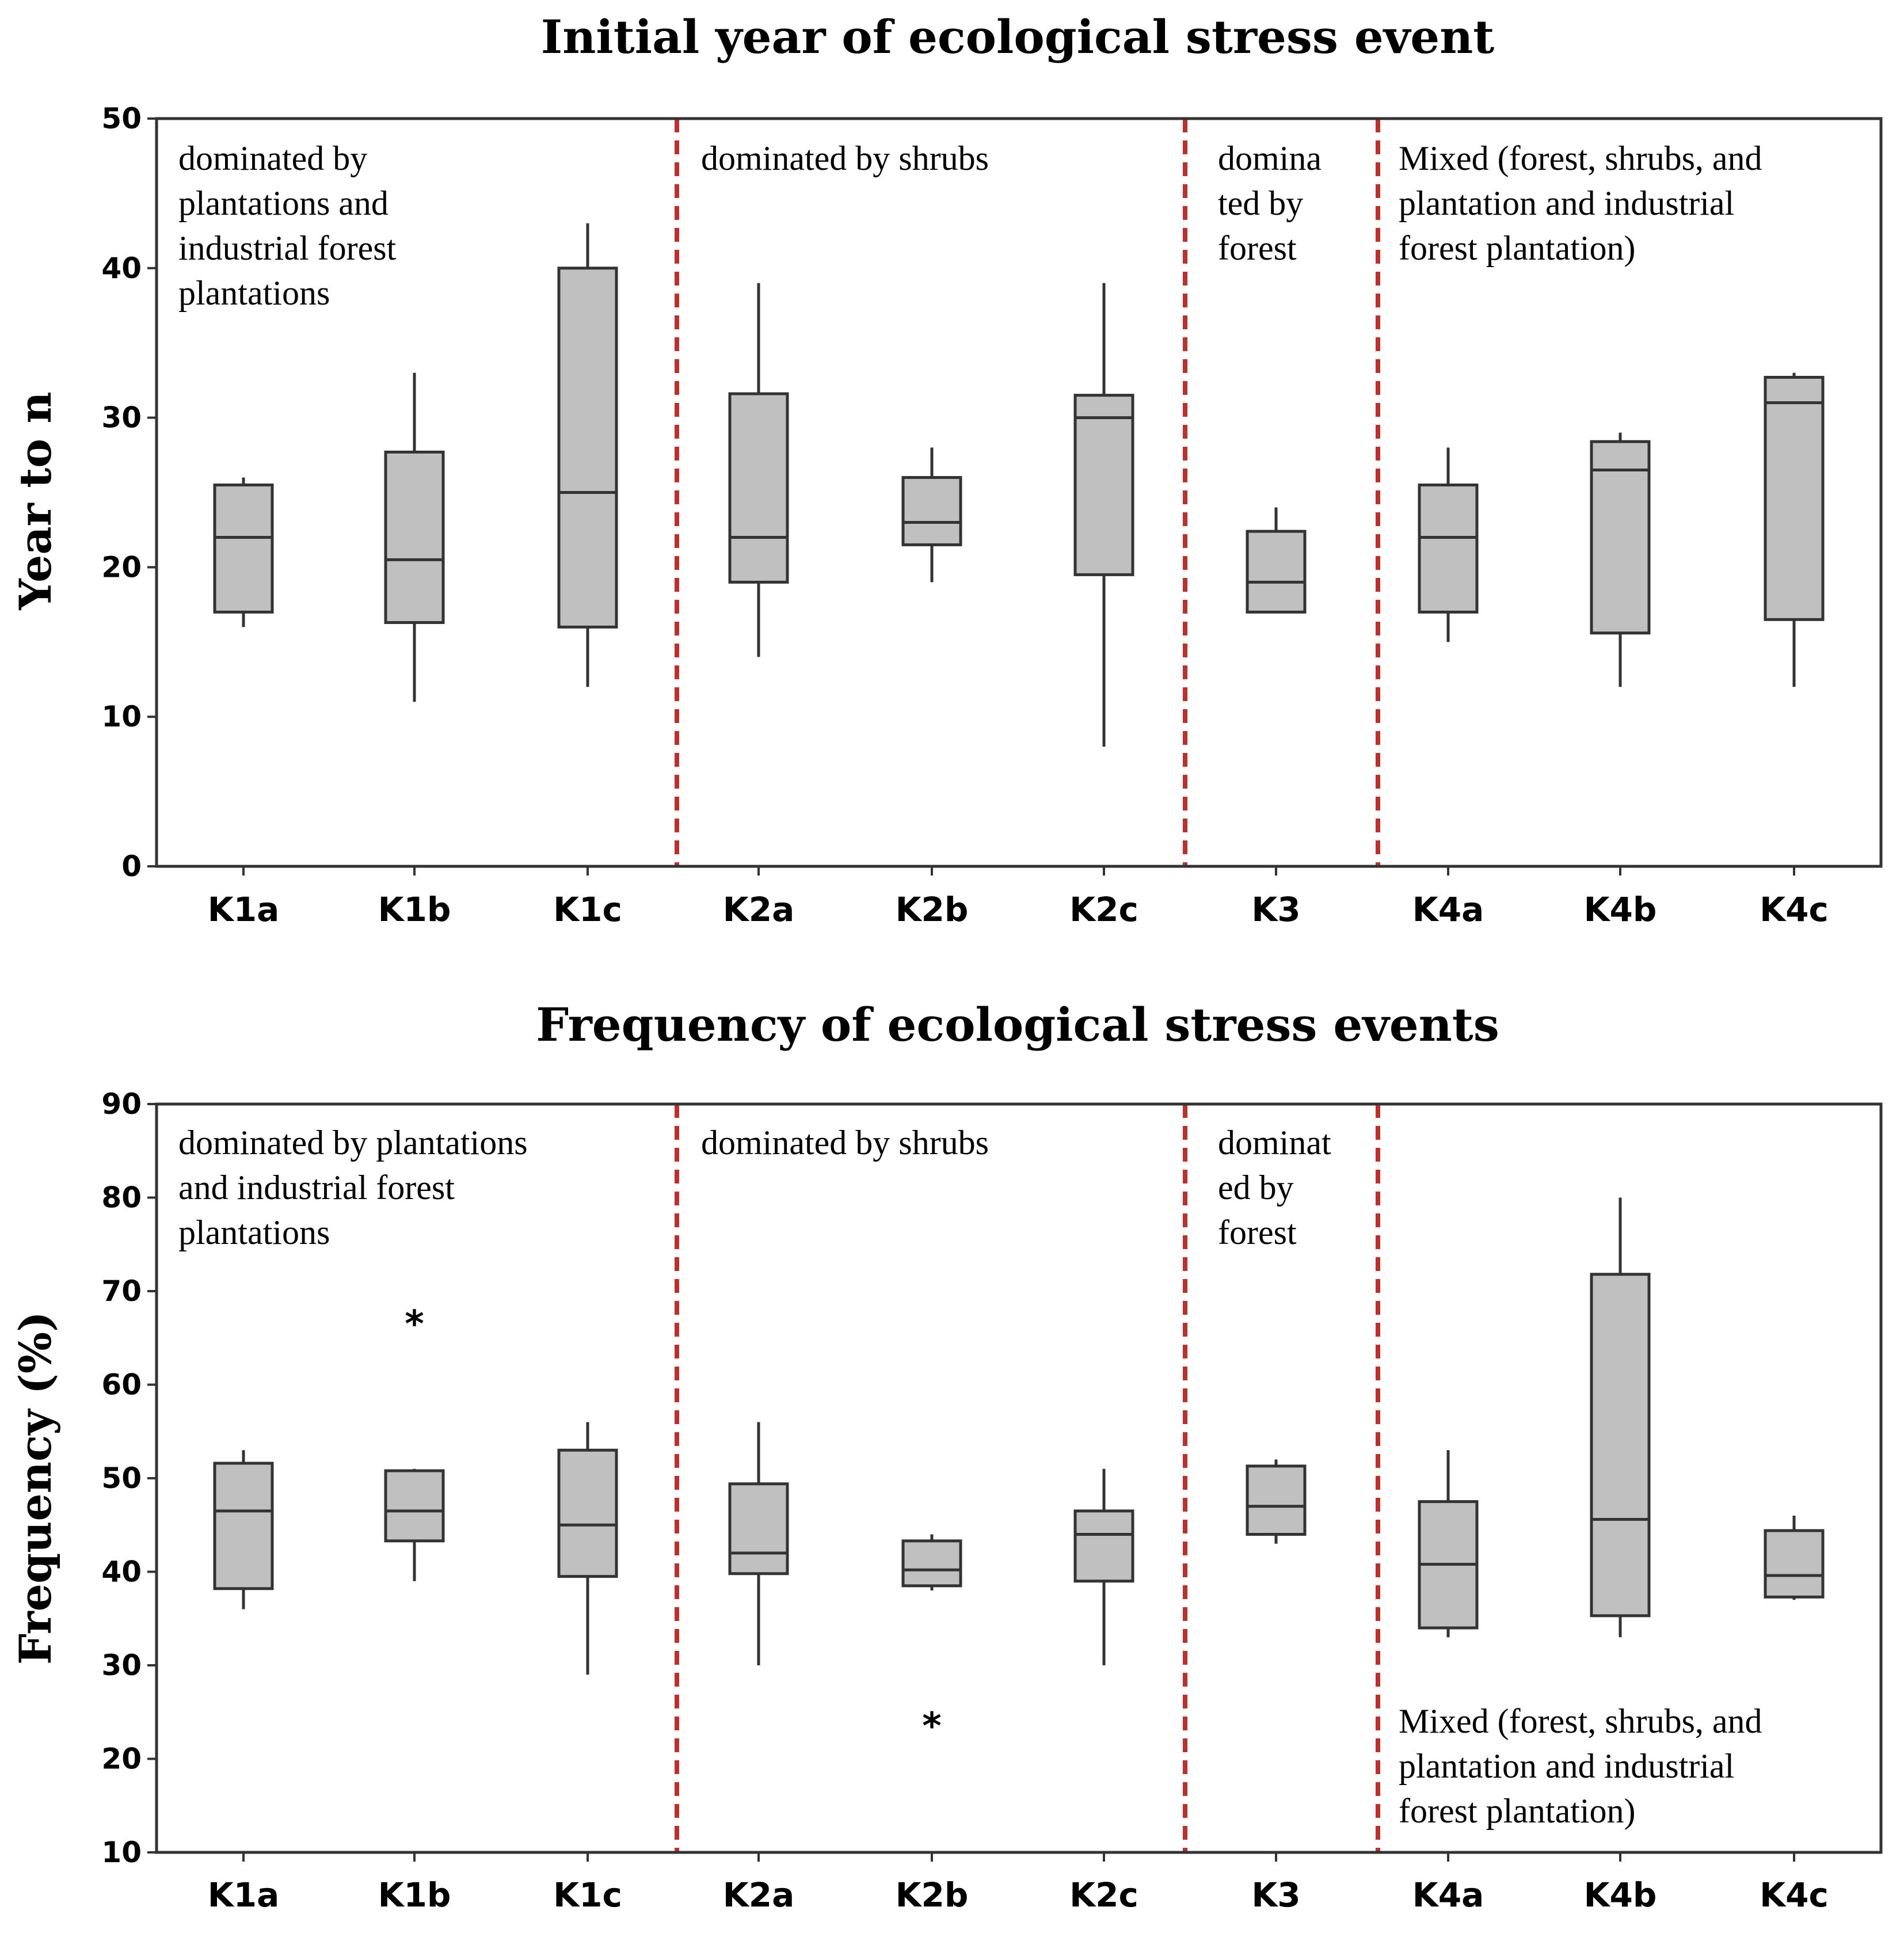  I want to click on y-axis-label: Year to n, so click(35, 500).